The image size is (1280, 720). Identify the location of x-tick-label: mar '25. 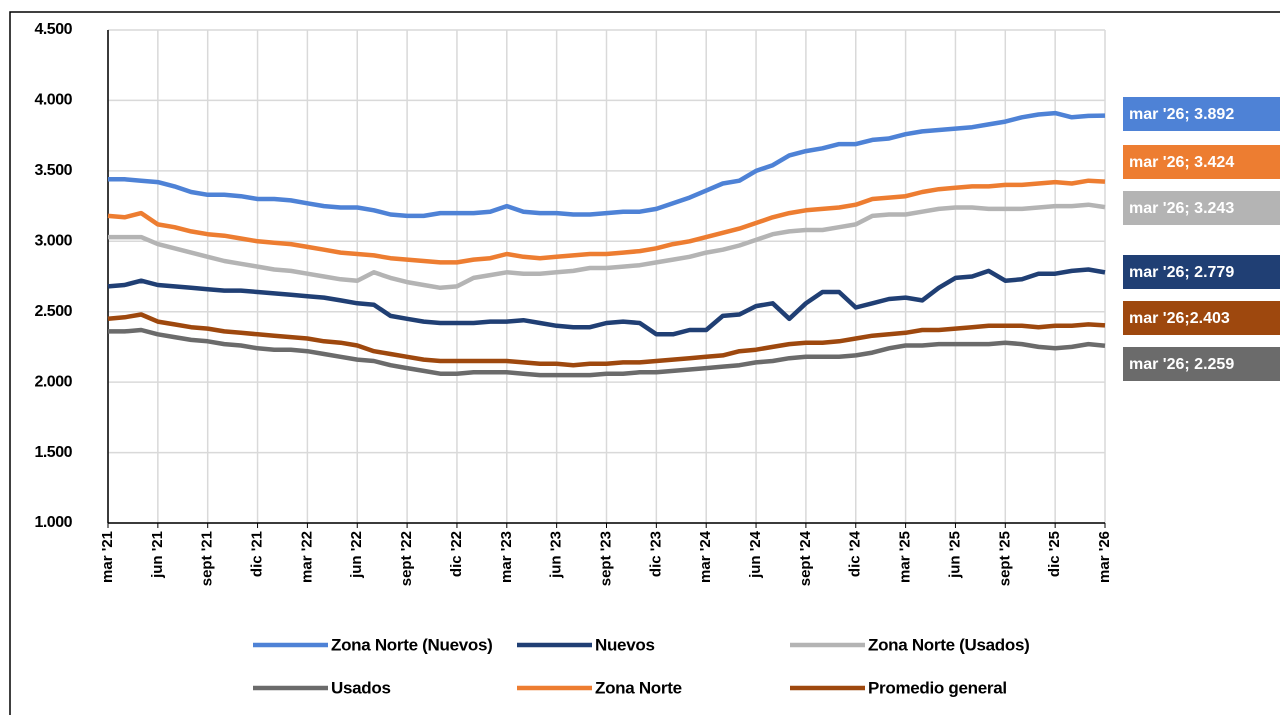
(905, 557).